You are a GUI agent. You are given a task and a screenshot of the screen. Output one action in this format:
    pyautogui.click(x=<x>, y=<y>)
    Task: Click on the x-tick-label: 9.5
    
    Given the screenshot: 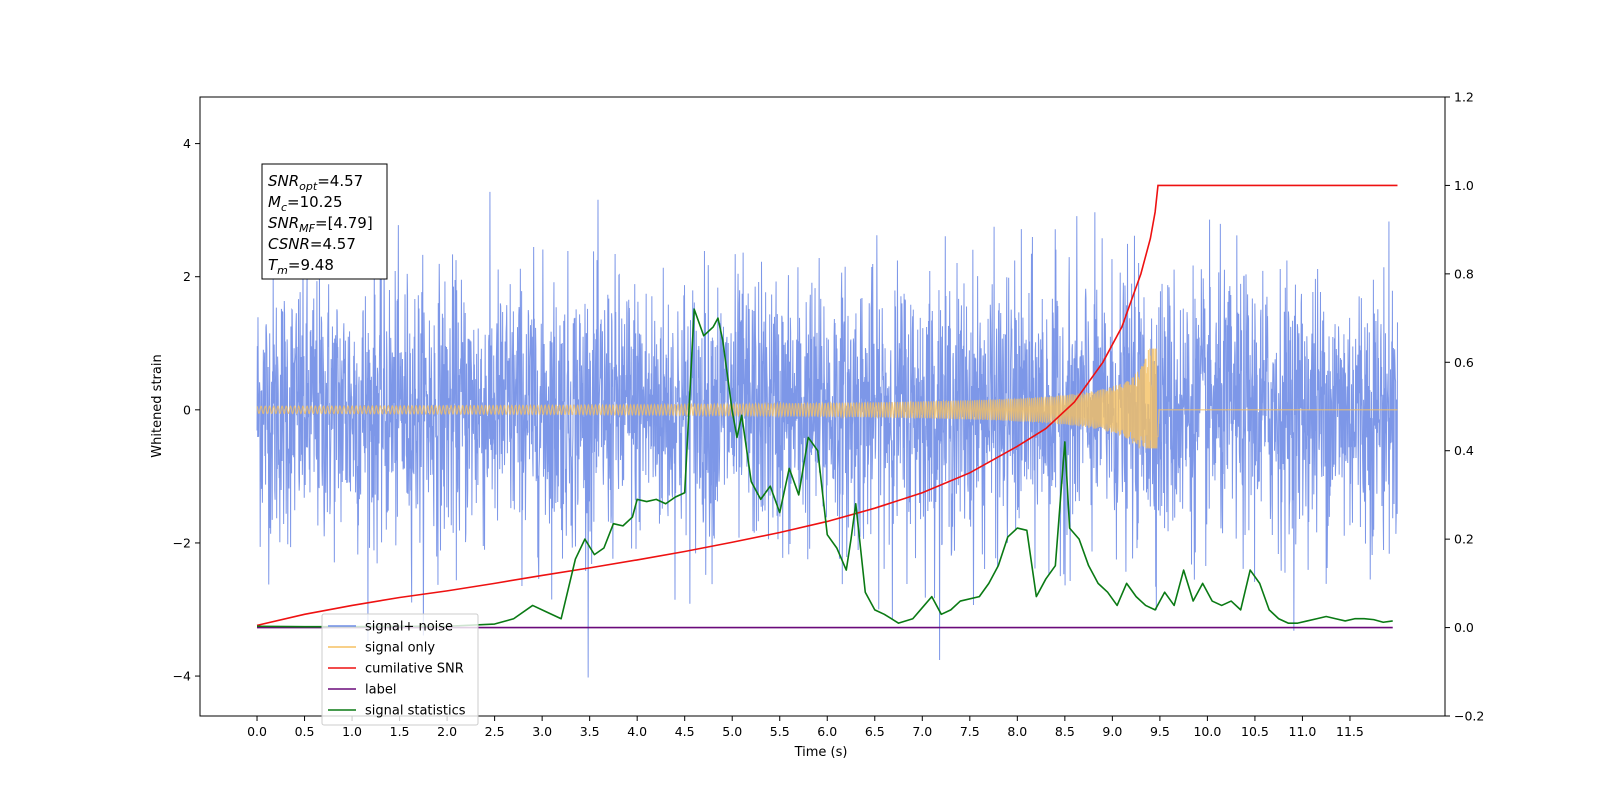 What is the action you would take?
    pyautogui.click(x=1160, y=731)
    